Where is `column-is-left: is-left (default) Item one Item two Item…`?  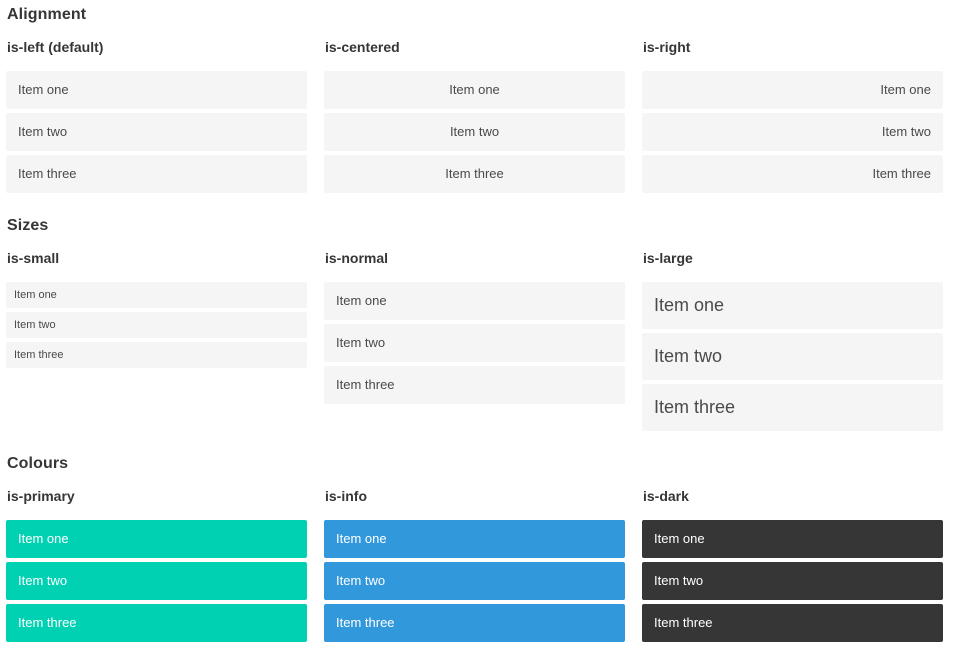
column-is-left: is-left (default) Item one Item two Item… is located at coordinates (156, 116).